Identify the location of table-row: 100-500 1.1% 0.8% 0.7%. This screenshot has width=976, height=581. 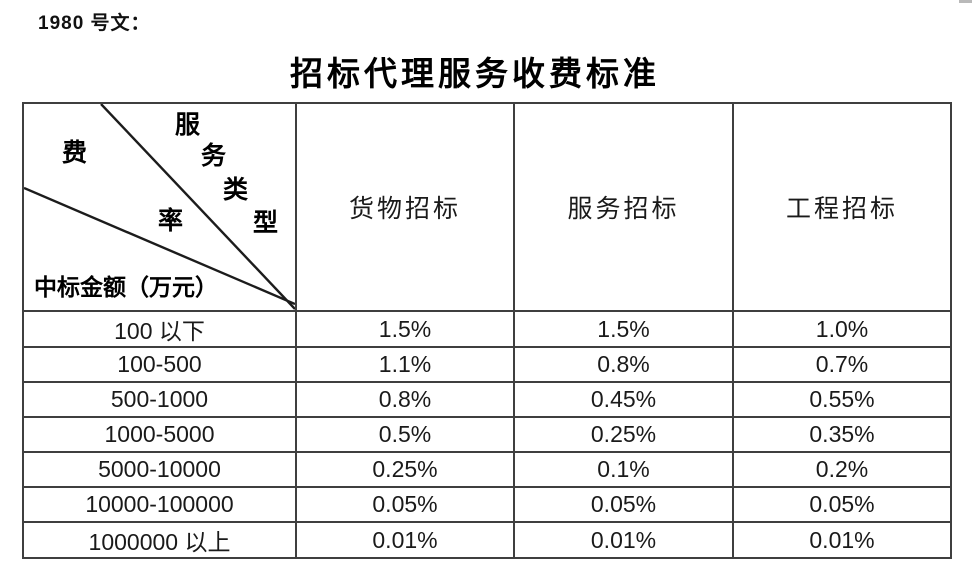
(487, 364).